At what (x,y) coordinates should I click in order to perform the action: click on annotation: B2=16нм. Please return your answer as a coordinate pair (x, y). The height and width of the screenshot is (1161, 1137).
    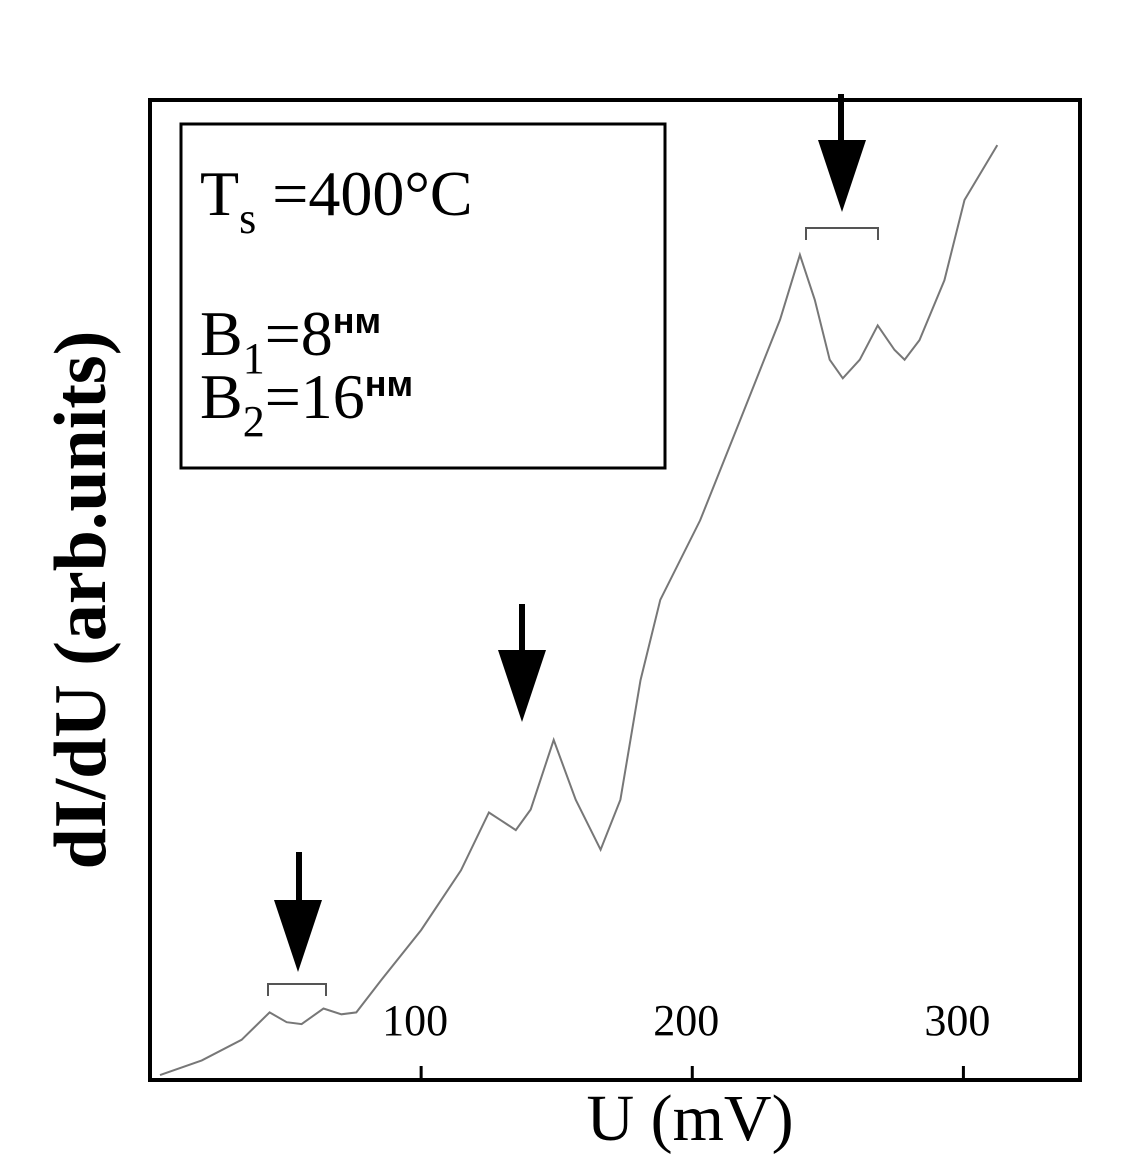
    Looking at the image, I should click on (306, 403).